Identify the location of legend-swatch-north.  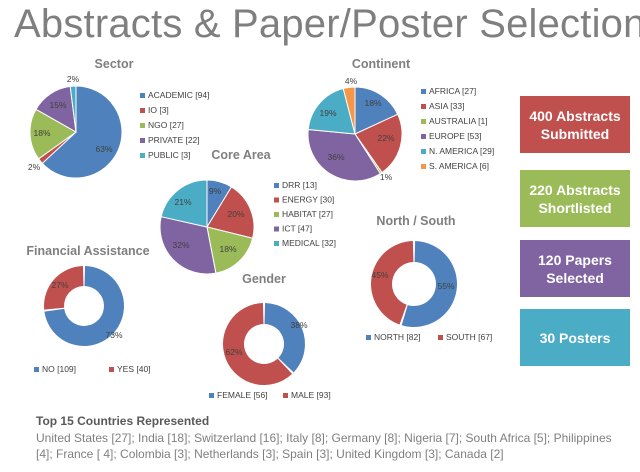
(368, 337).